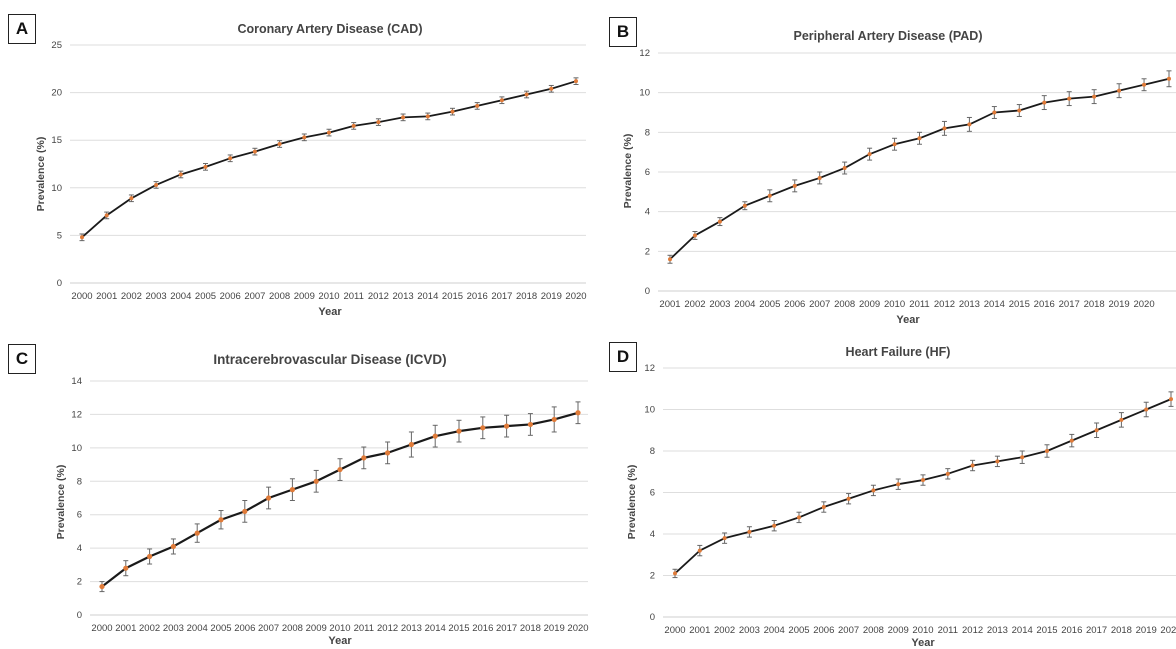 This screenshot has width=1176, height=649. What do you see at coordinates (652, 451) in the screenshot?
I see `y-tick-label: 8` at bounding box center [652, 451].